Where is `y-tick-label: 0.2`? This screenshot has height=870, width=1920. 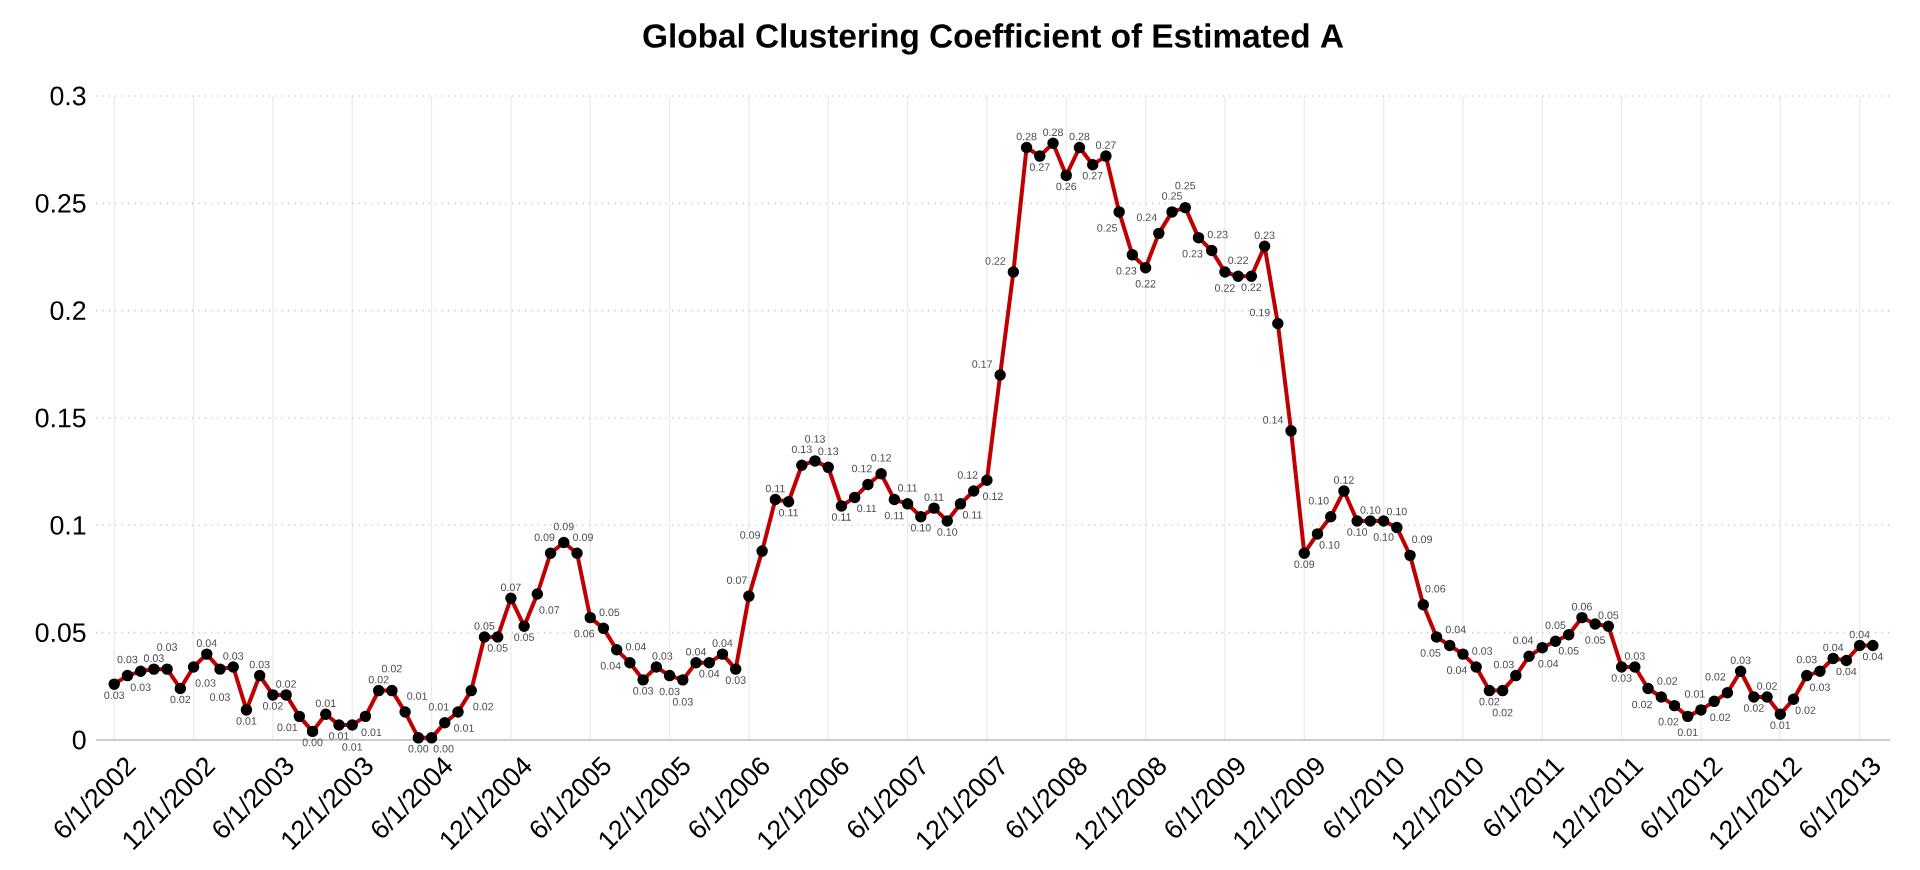 y-tick-label: 0.2 is located at coordinates (68, 311).